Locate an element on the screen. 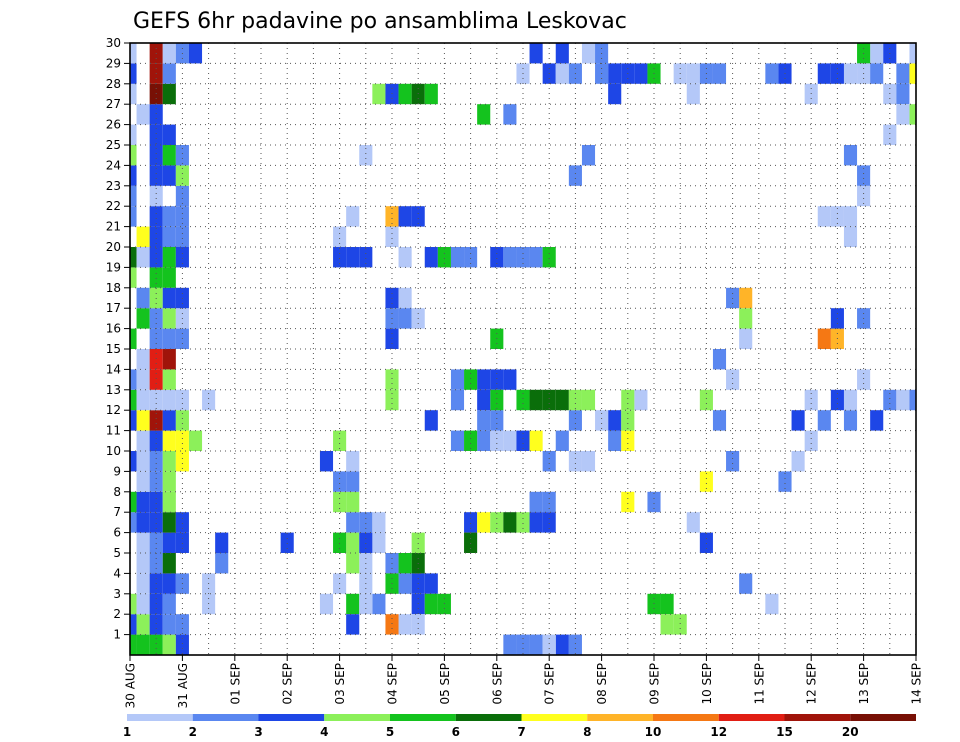 This screenshot has height=742, width=960. x-tick-label: 04 SEP is located at coordinates (393, 684).